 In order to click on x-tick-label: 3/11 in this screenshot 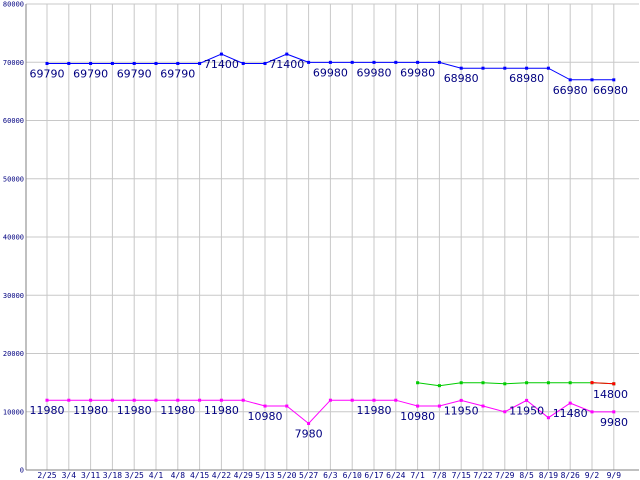, I will do `click(90, 475)`.